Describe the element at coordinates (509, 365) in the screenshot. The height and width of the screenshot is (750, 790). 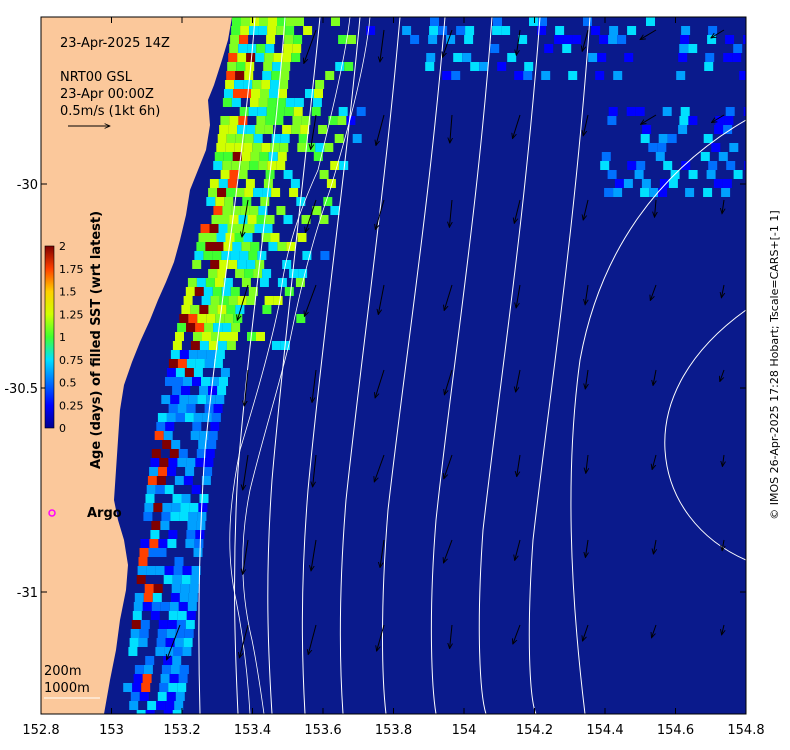
I see `ssh-contour` at that location.